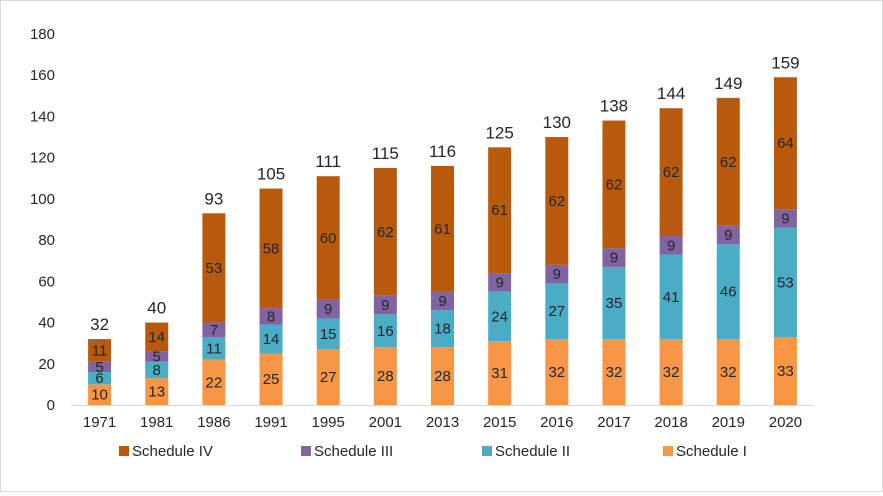 This screenshot has height=496, width=883. Describe the element at coordinates (328, 422) in the screenshot. I see `x-tick-label: 1995` at that location.